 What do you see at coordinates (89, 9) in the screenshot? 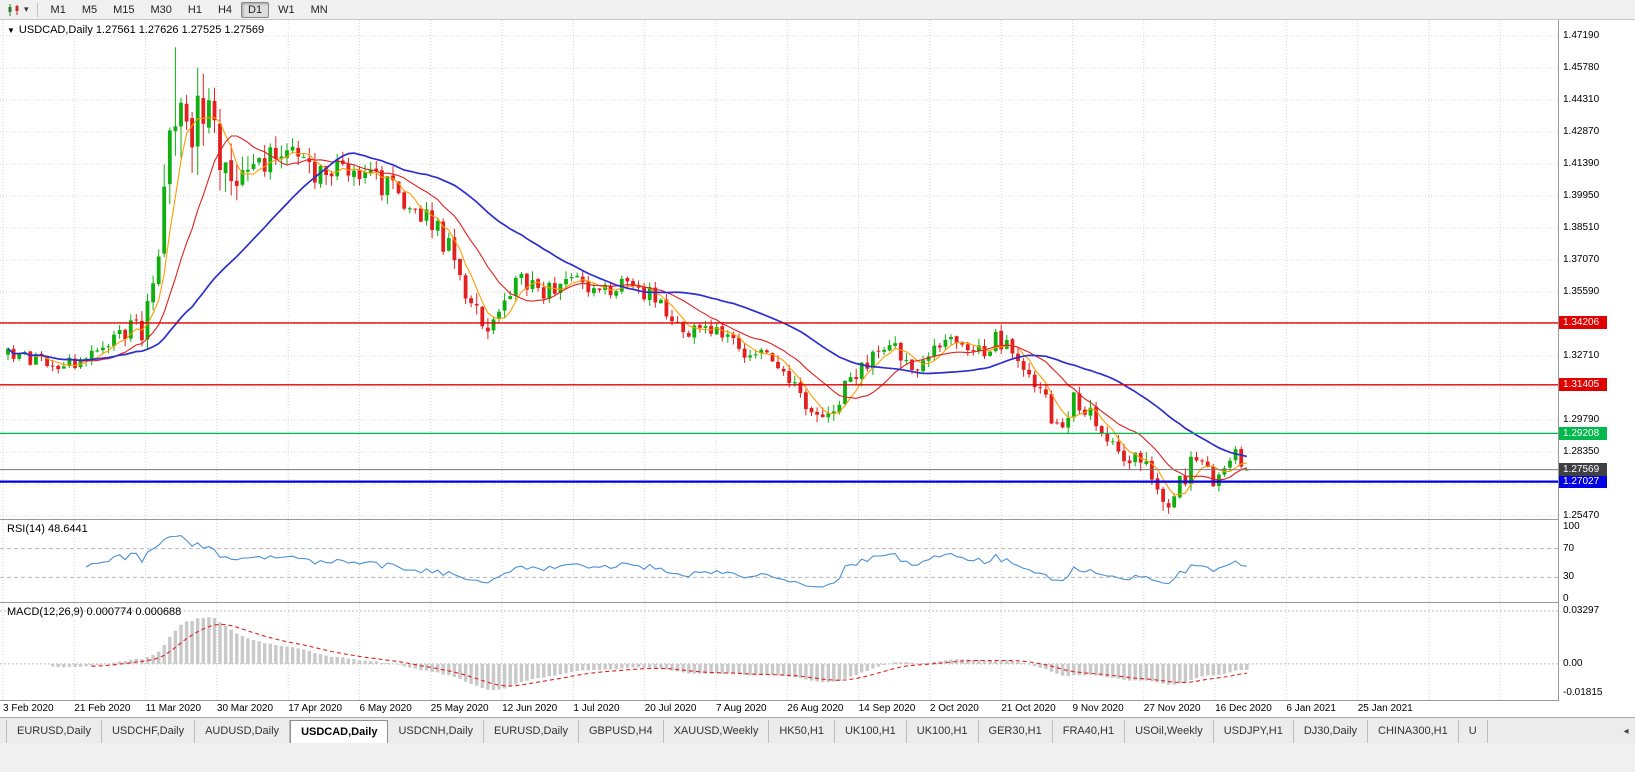
I see `timeframe-button-m5: M5` at bounding box center [89, 9].